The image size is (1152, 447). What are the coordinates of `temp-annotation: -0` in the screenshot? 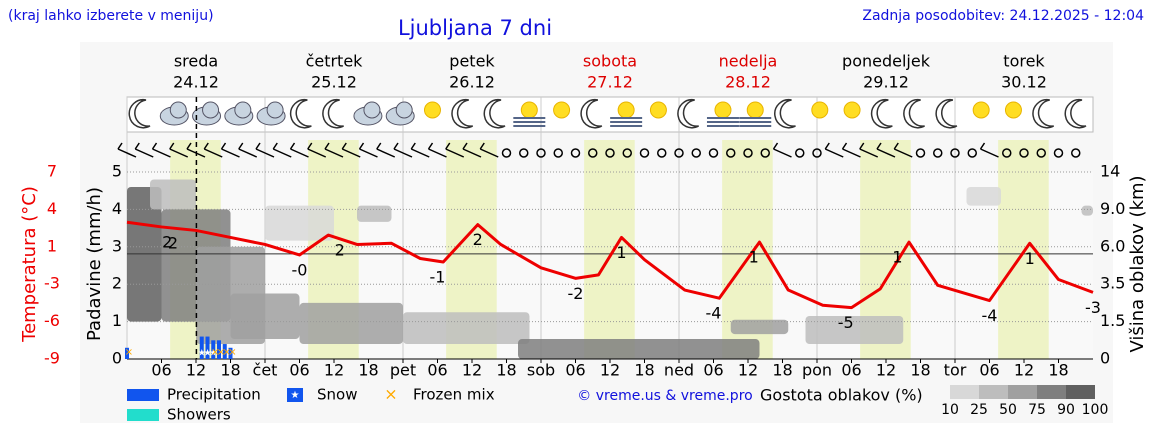 It's located at (300, 269).